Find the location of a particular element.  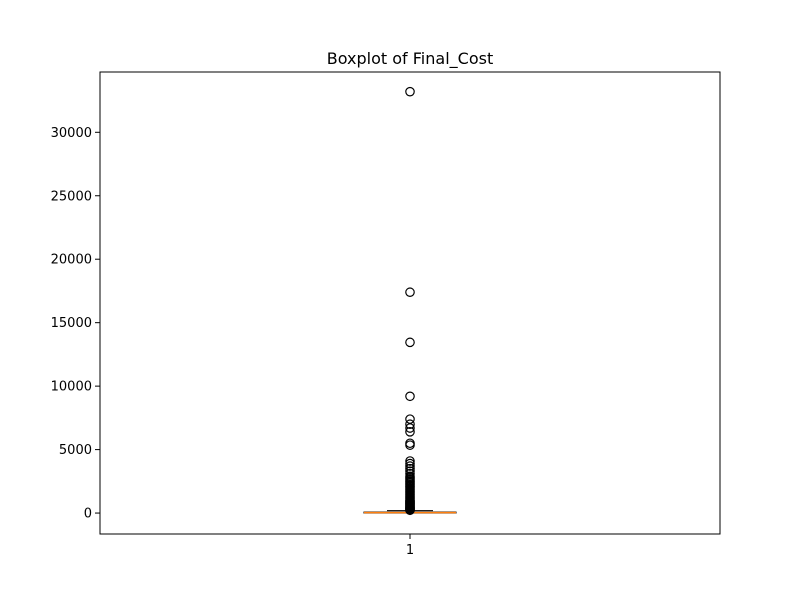

y-axis: 0 5000 10000 15000 20000 25000 30000 is located at coordinates (75, 324).